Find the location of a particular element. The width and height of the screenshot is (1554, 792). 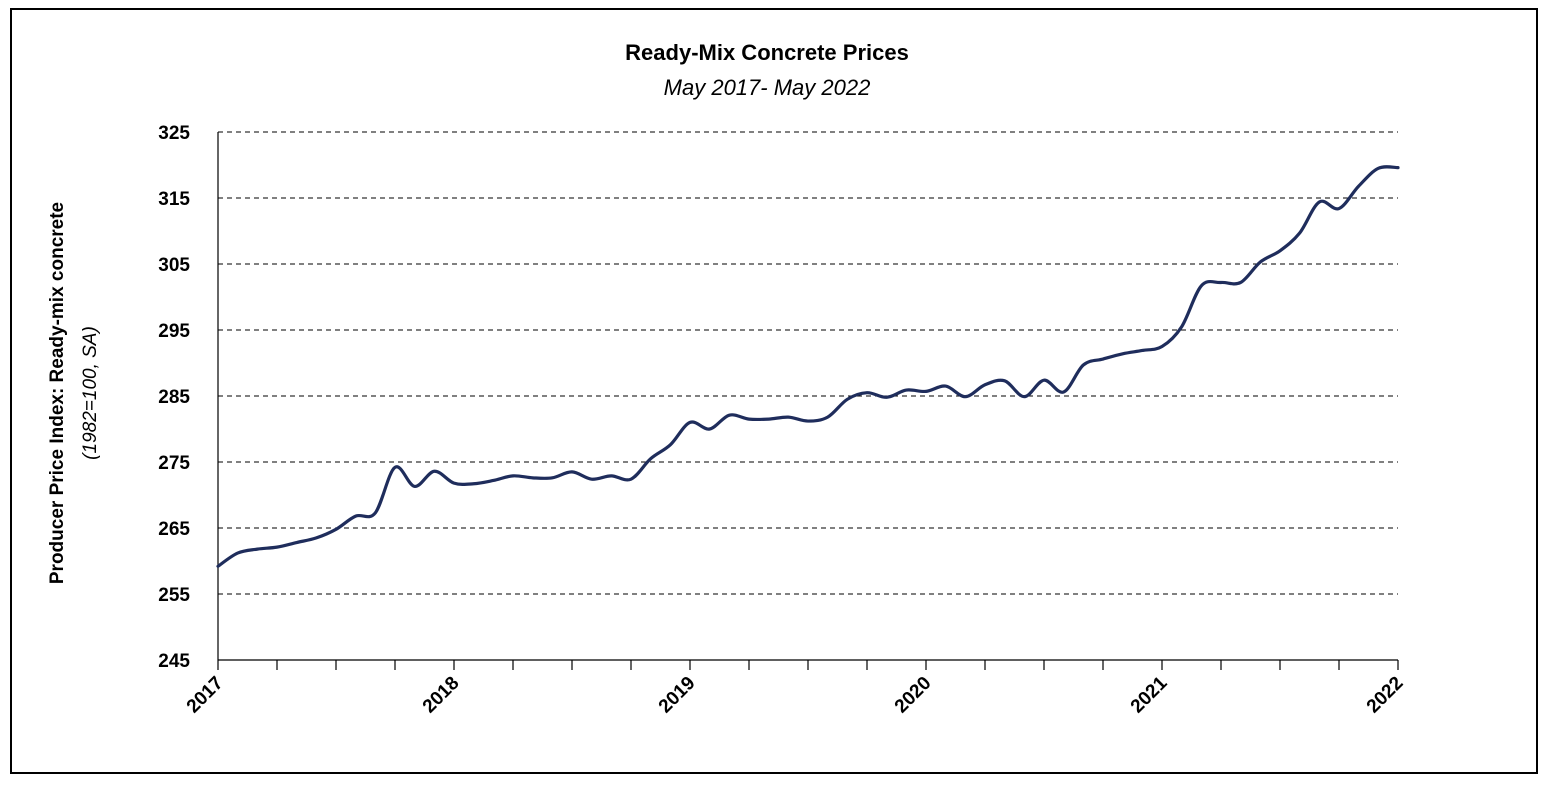

y-axis-label: Producer Price Index: Ready-mix concrete is located at coordinates (57, 393).